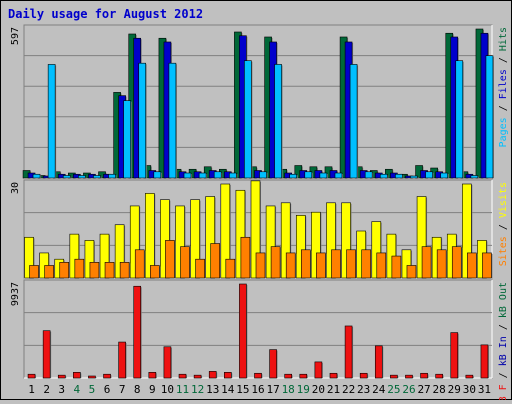 The width and height of the screenshot is (512, 404). I want to click on legend-entry: Sites, so click(503, 251).